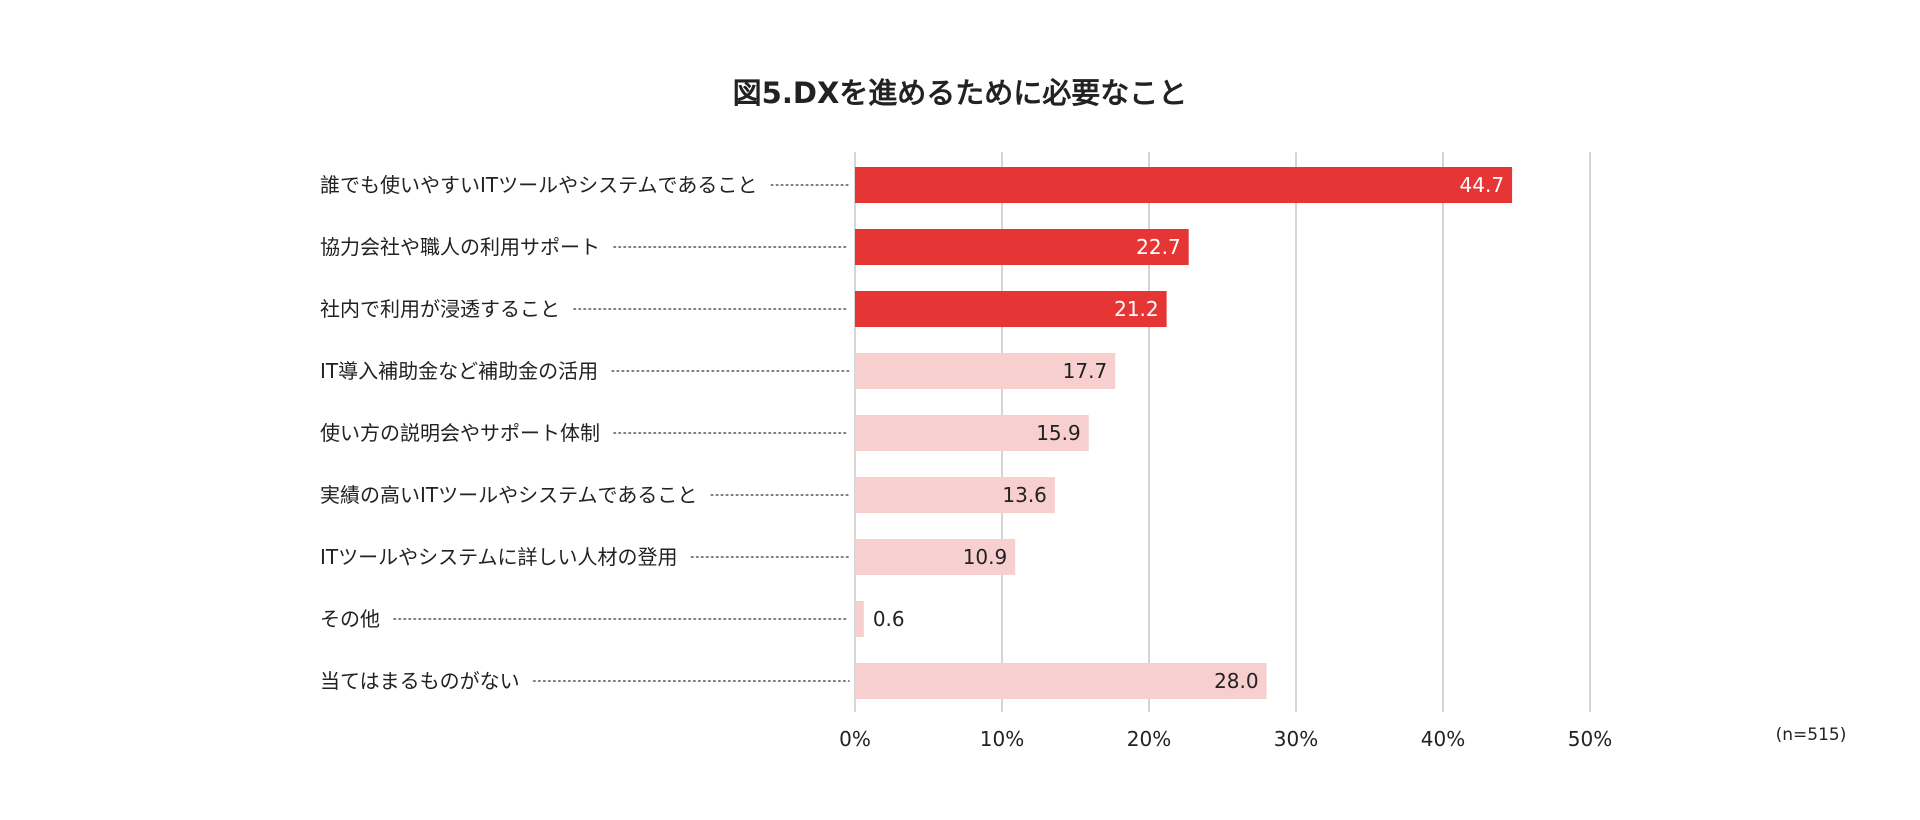 The image size is (1920, 820). What do you see at coordinates (889, 619) in the screenshot?
I see `bar-value-label: 0.6` at bounding box center [889, 619].